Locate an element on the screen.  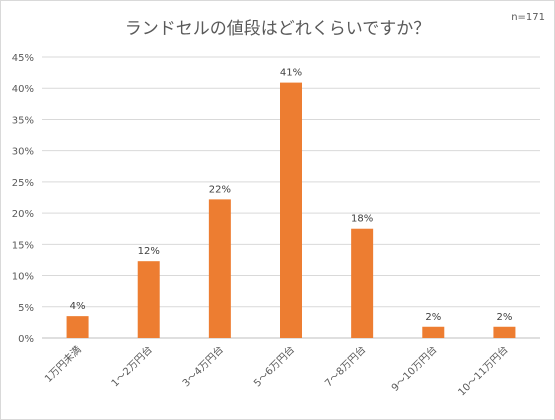
sample-size-note: n=171 is located at coordinates (528, 17).